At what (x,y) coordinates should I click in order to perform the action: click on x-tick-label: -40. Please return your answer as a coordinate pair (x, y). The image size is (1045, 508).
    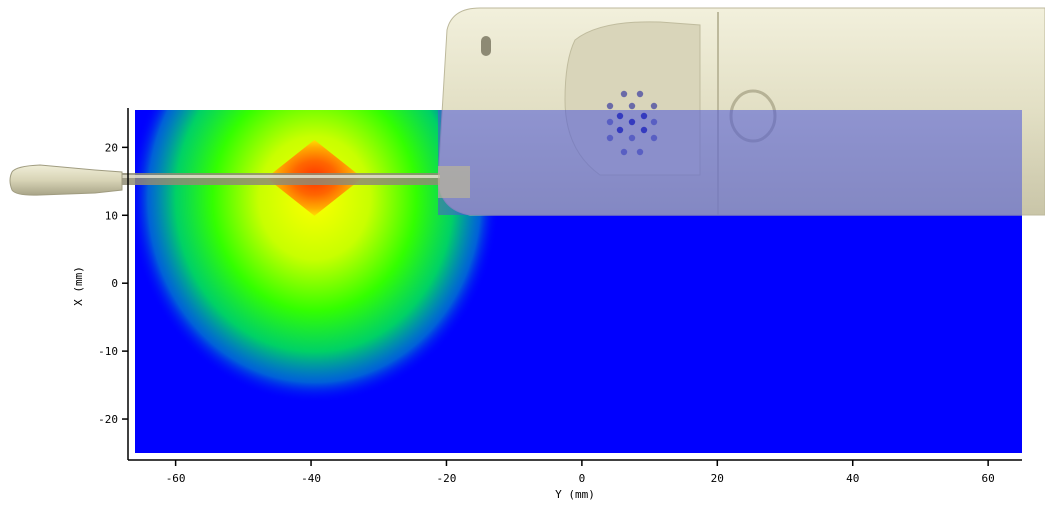
    Looking at the image, I should click on (311, 478).